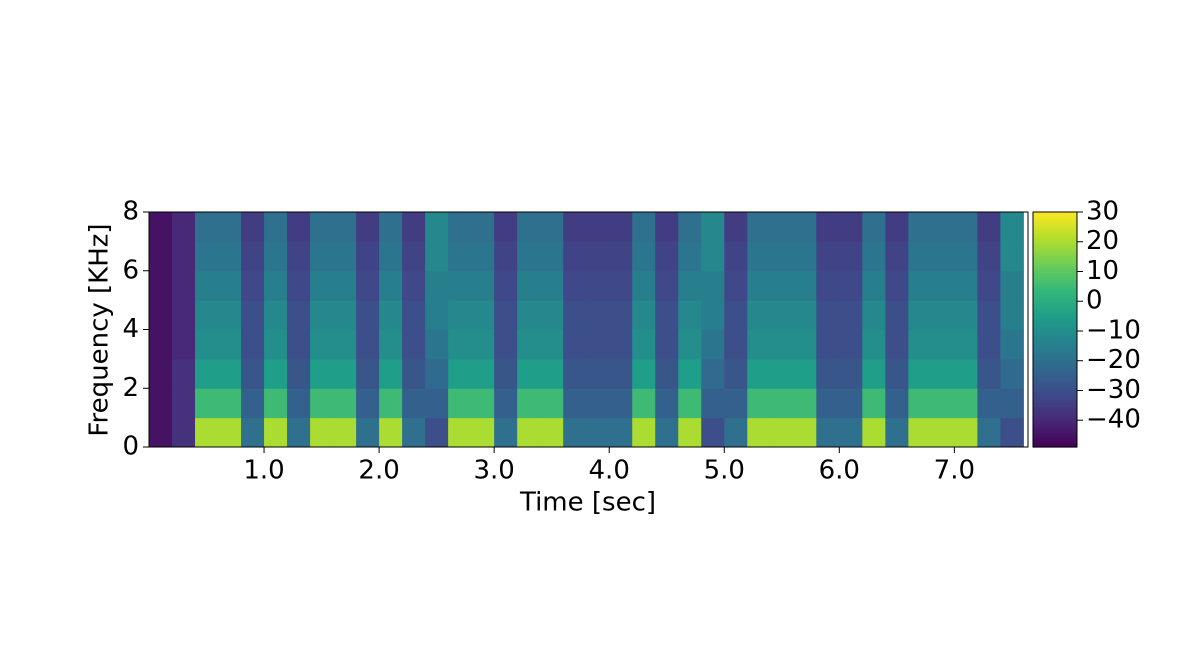 The image size is (1196, 663). Describe the element at coordinates (1102, 212) in the screenshot. I see `colorbar-tick-label: 30` at that location.